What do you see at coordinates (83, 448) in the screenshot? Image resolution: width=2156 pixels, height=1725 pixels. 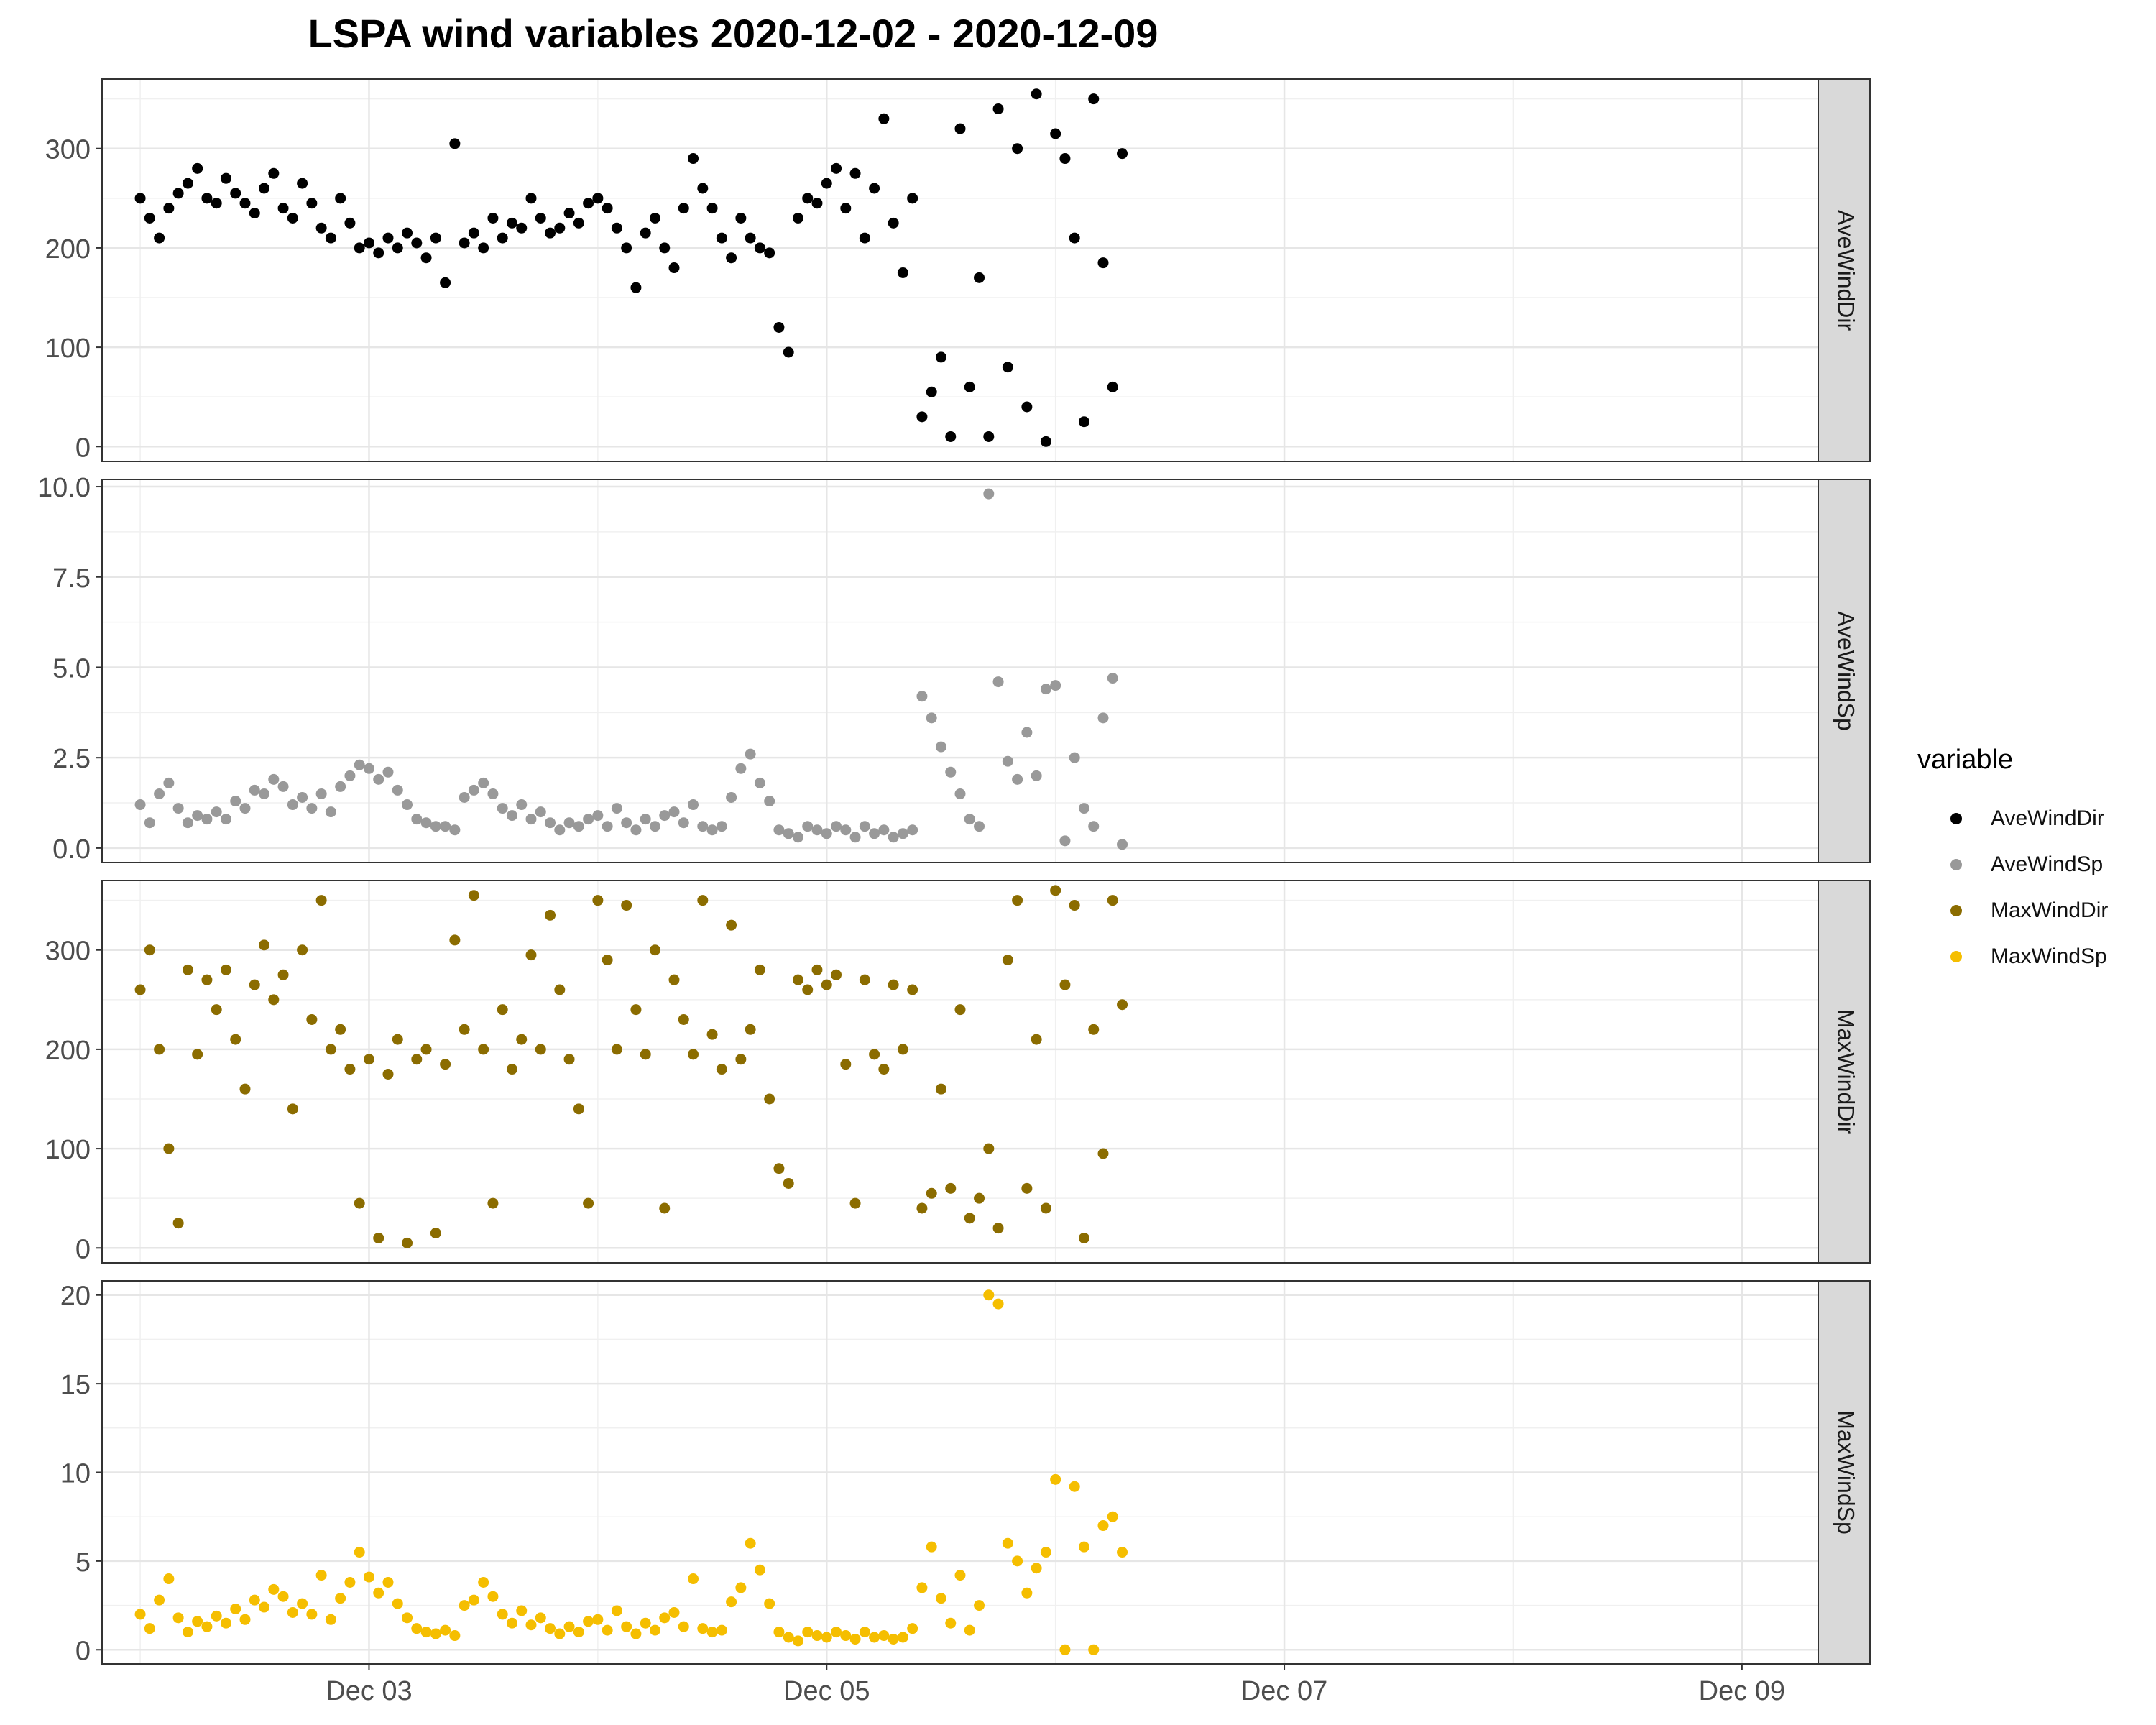 I see `y-tick-label: 0` at bounding box center [83, 448].